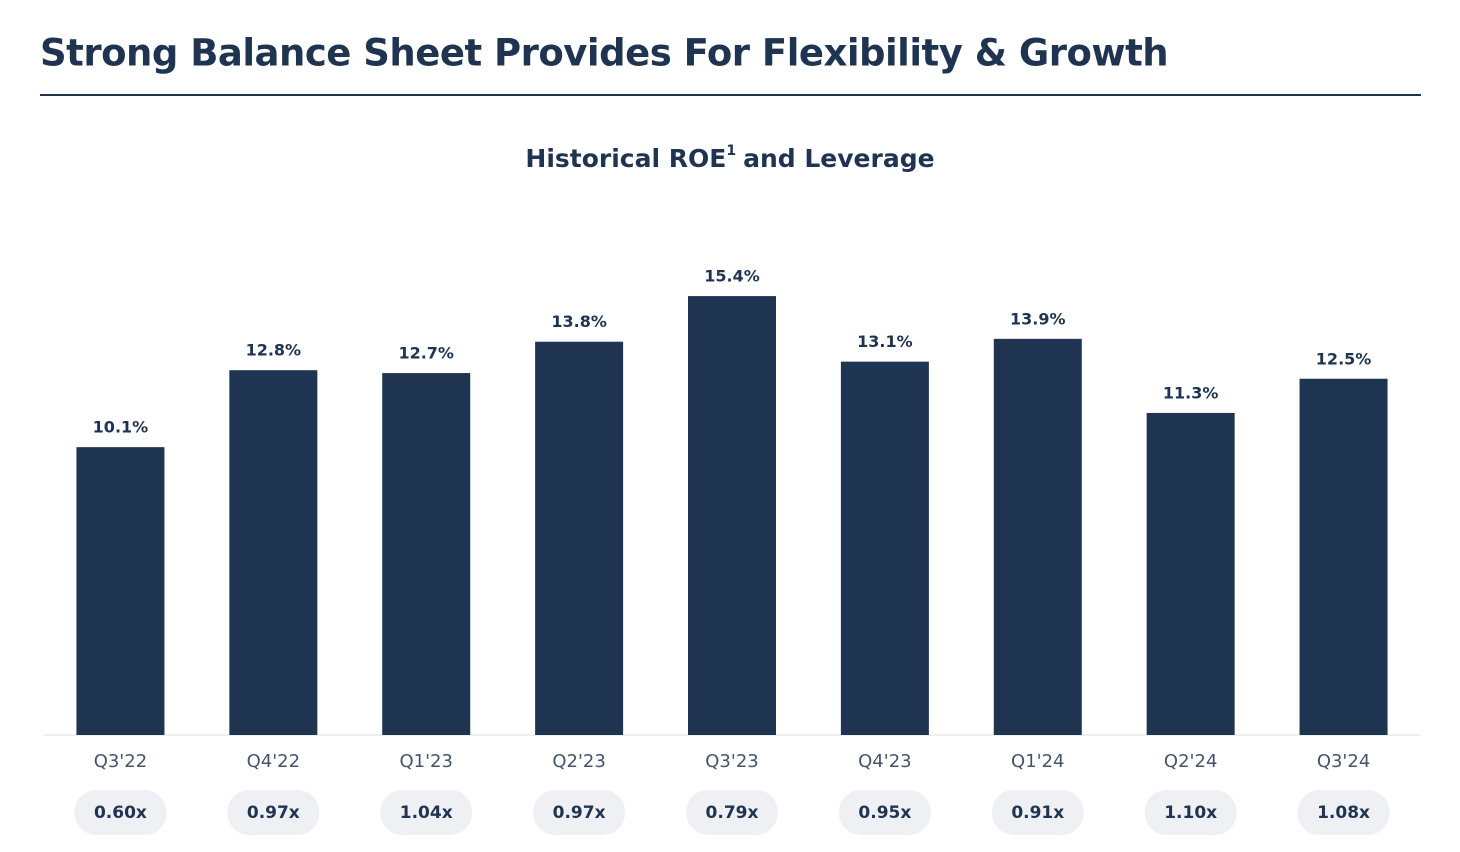 The width and height of the screenshot is (1460, 852). What do you see at coordinates (1191, 392) in the screenshot?
I see `value-label: 11.3%` at bounding box center [1191, 392].